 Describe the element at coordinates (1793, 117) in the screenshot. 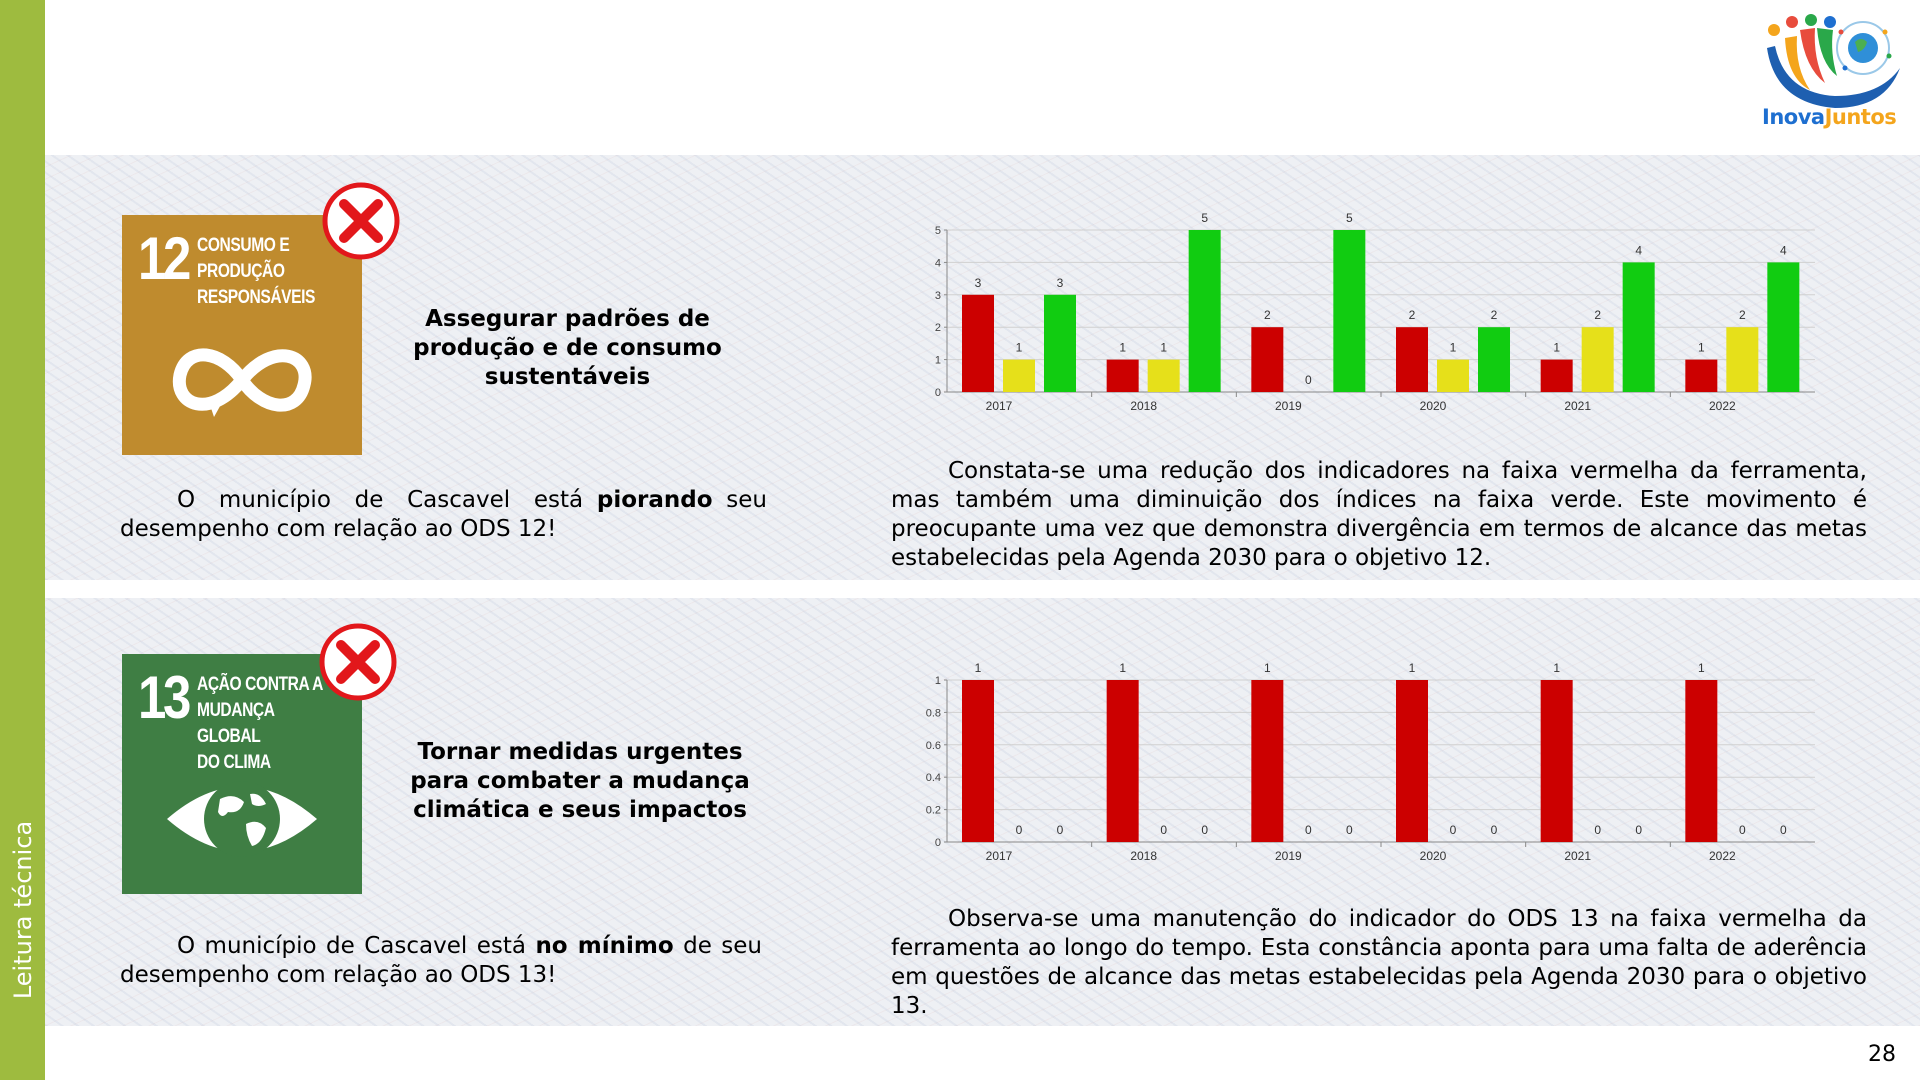

I see `logo-text-part1: Inova` at that location.